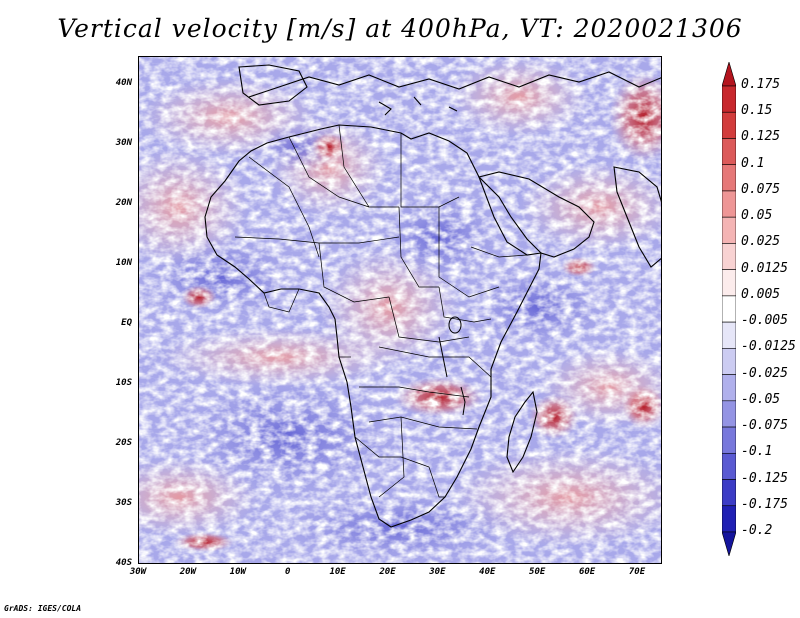 The width and height of the screenshot is (800, 618). I want to click on colorbar-level-label: 0.005, so click(761, 294).